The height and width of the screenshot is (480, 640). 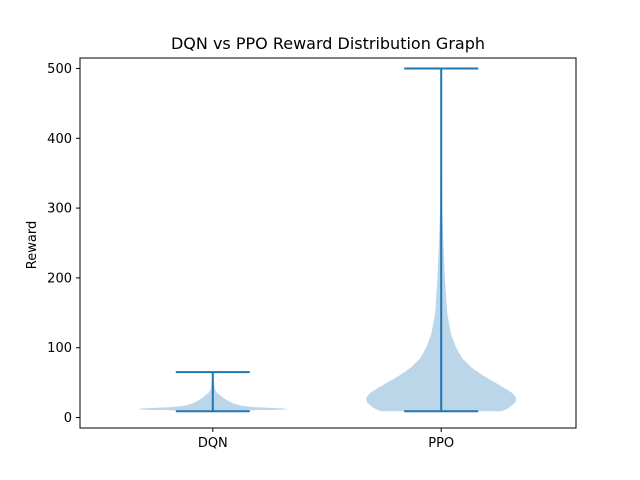 I want to click on y-tick-label: 0, so click(x=68, y=418).